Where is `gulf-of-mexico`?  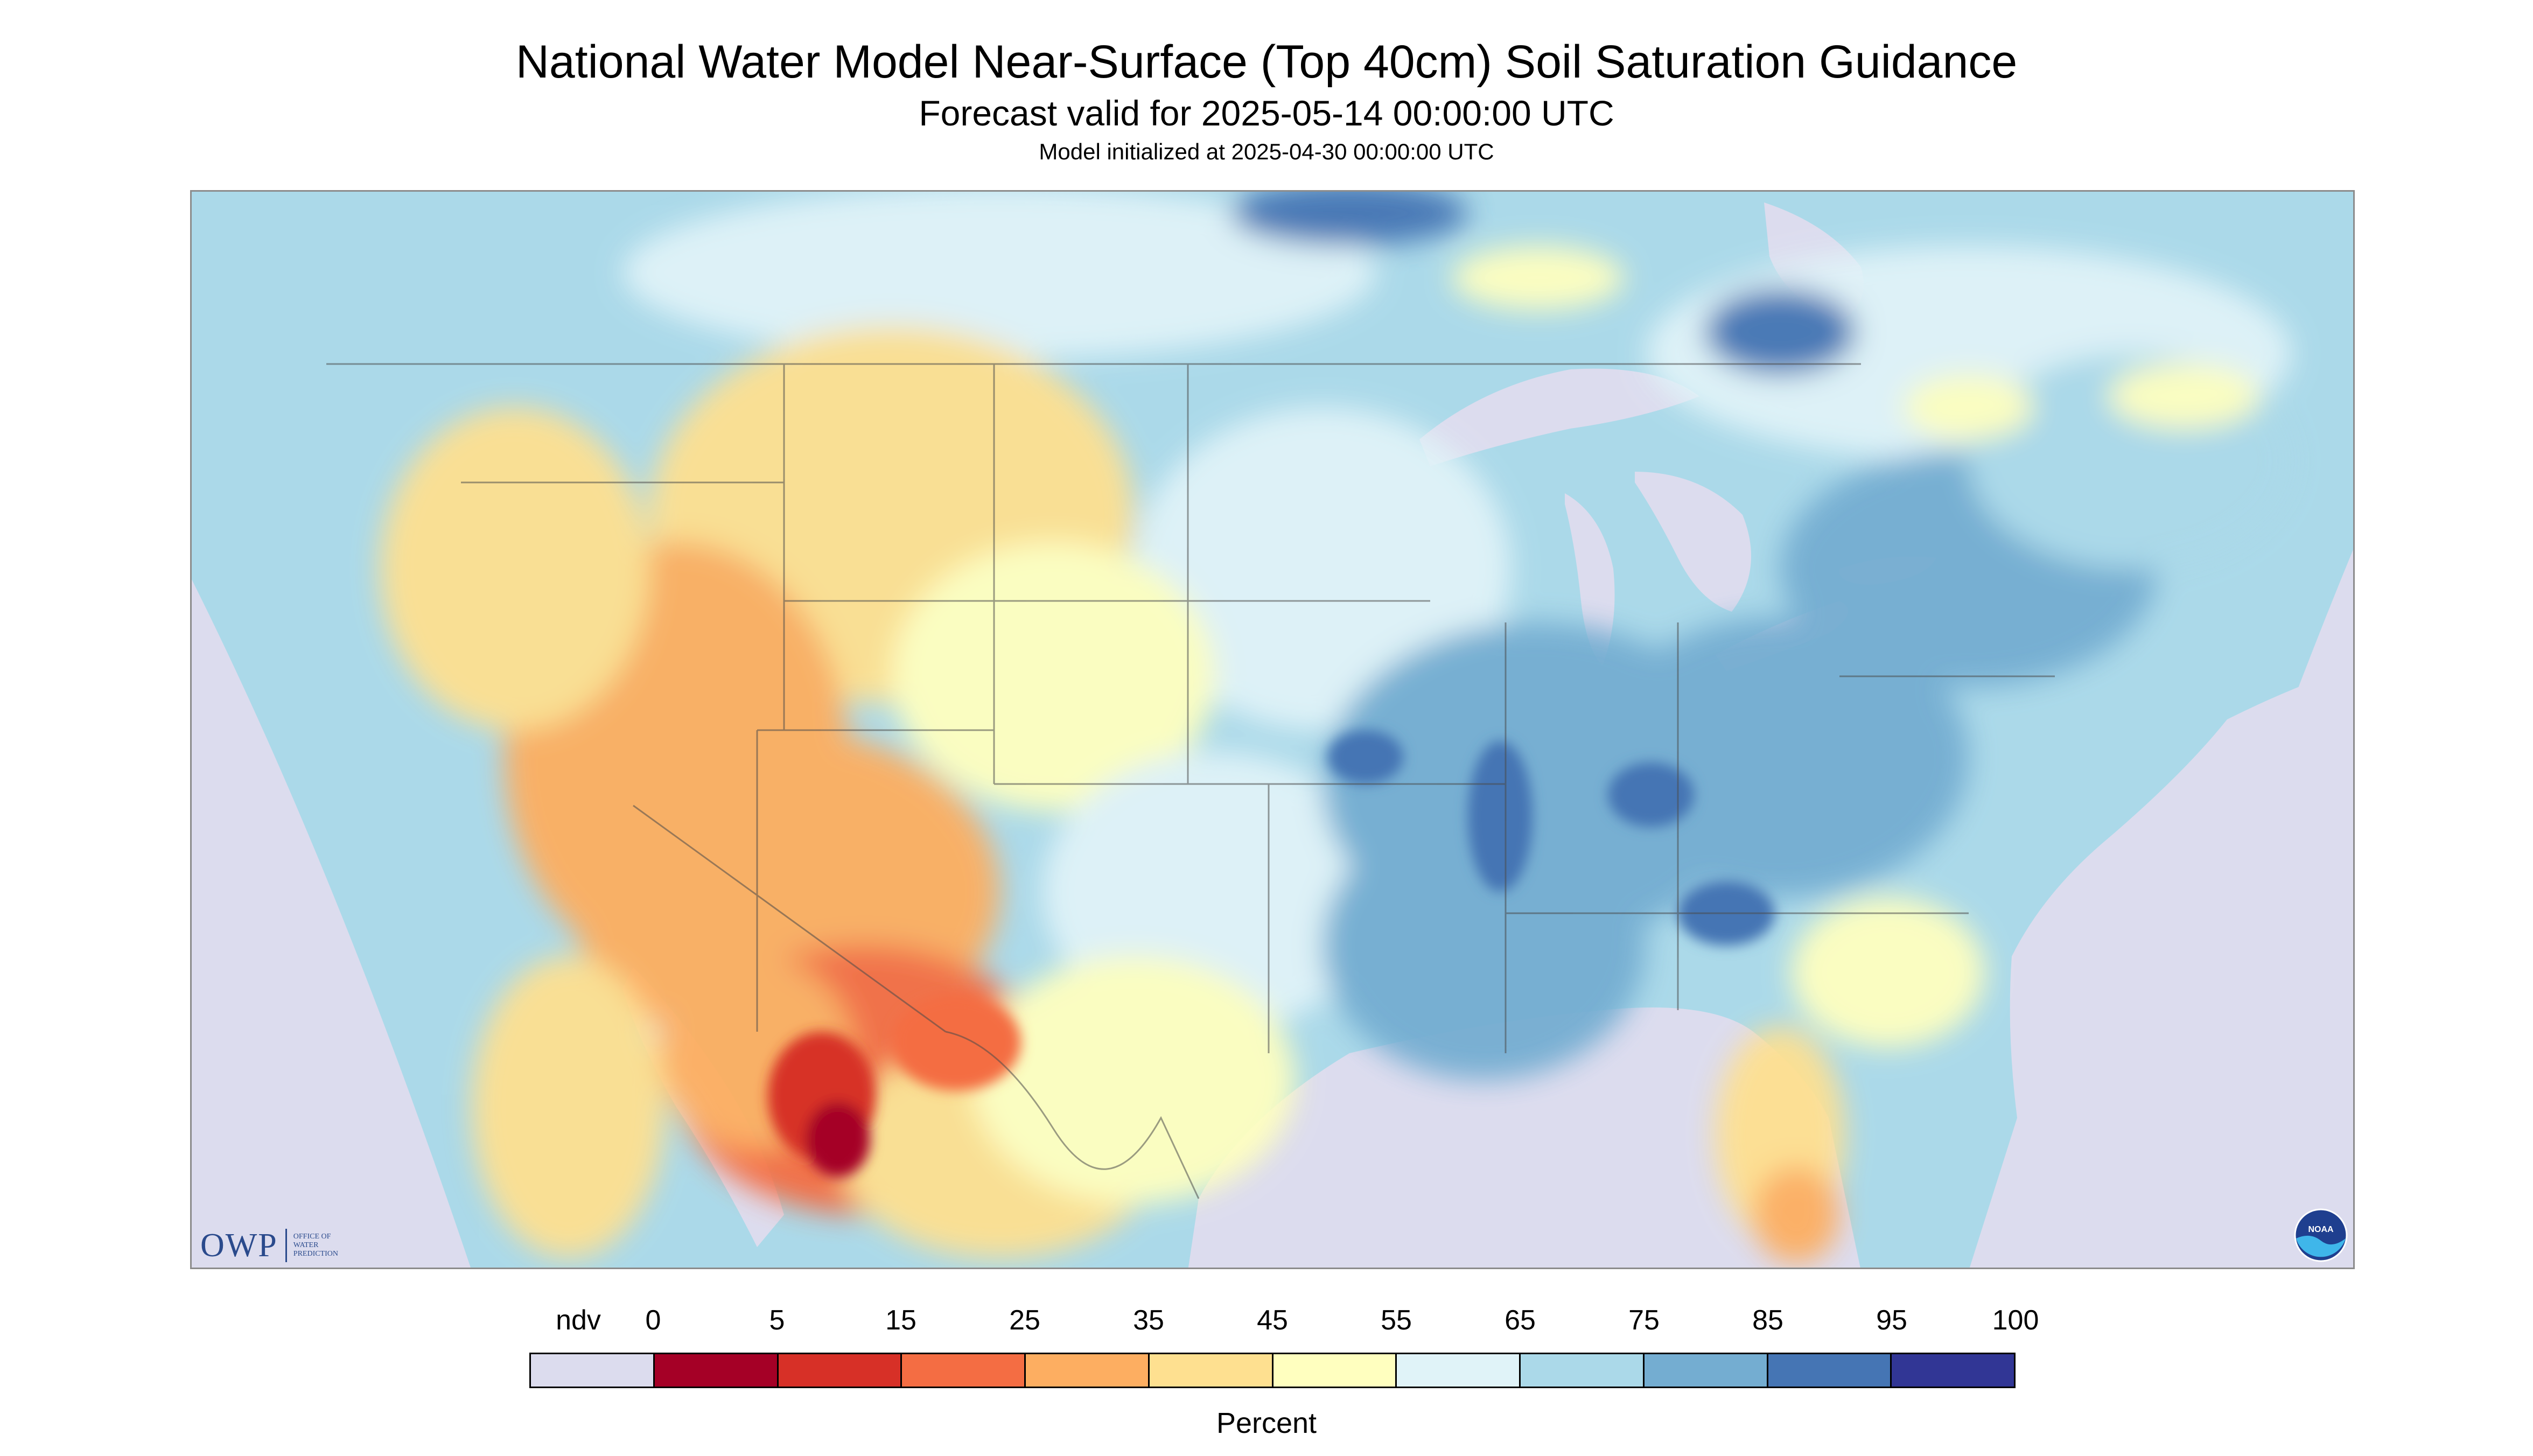
gulf-of-mexico is located at coordinates (1524, 1137).